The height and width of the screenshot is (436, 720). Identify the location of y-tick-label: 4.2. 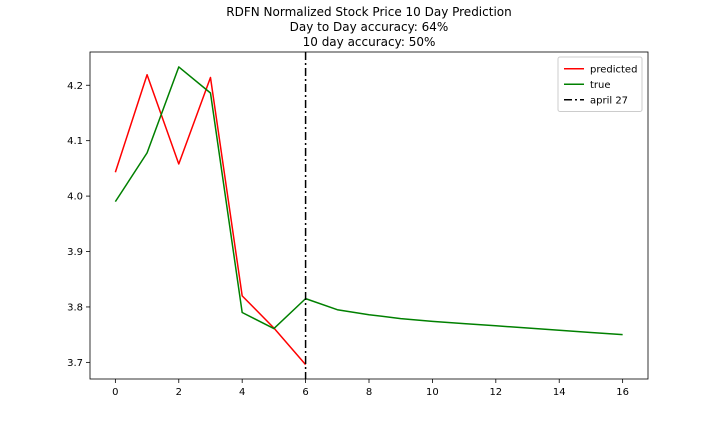
(75, 86).